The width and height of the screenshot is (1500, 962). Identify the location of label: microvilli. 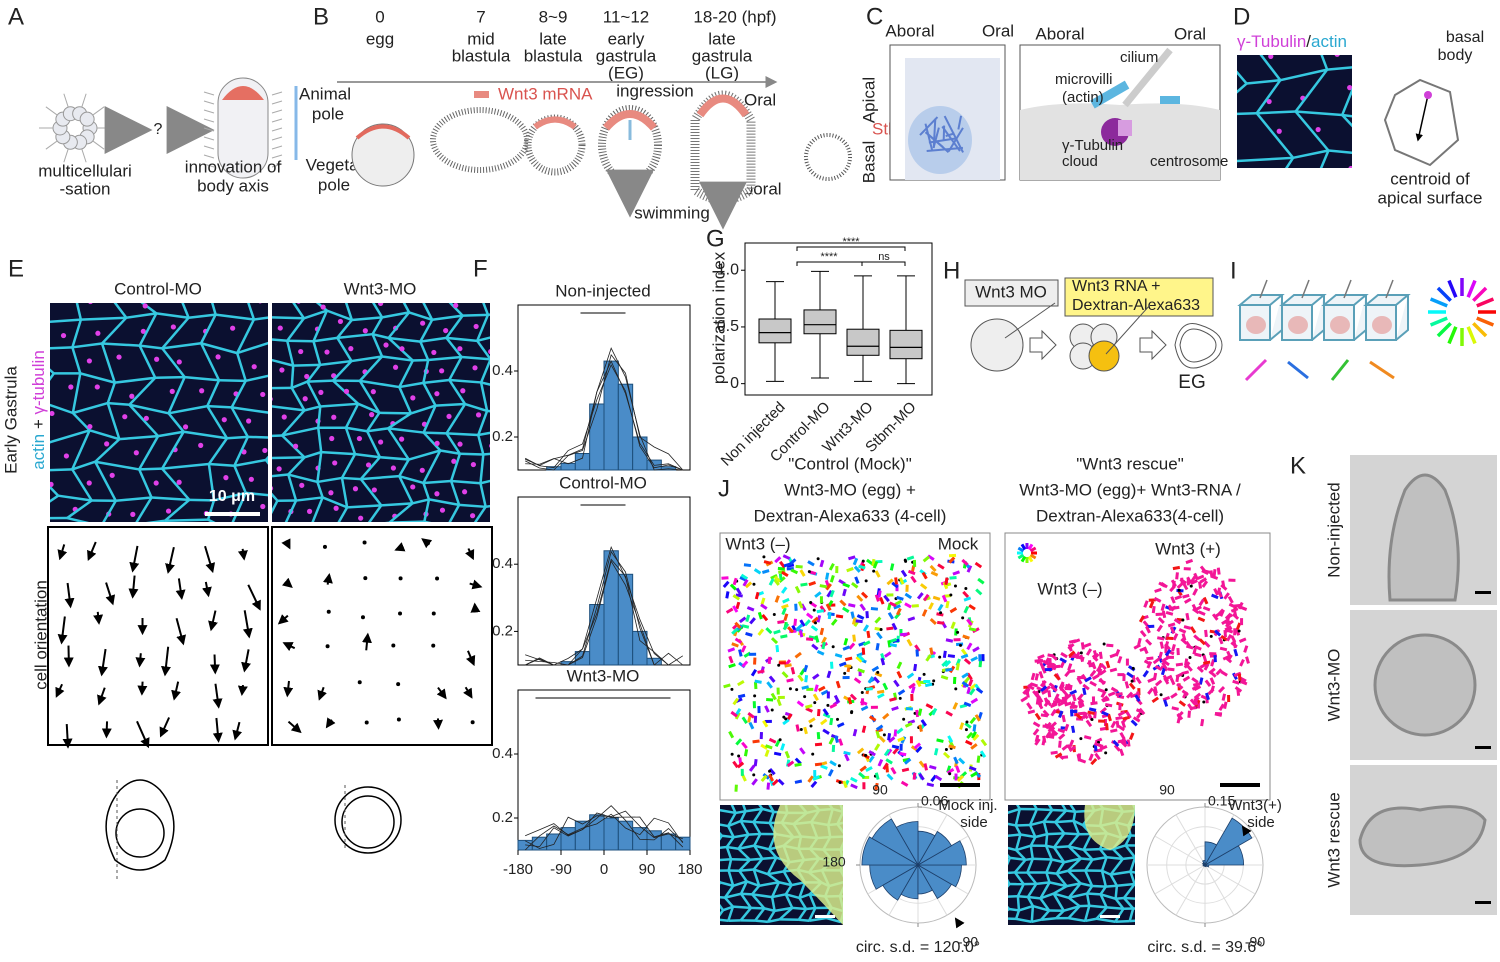
(1084, 79).